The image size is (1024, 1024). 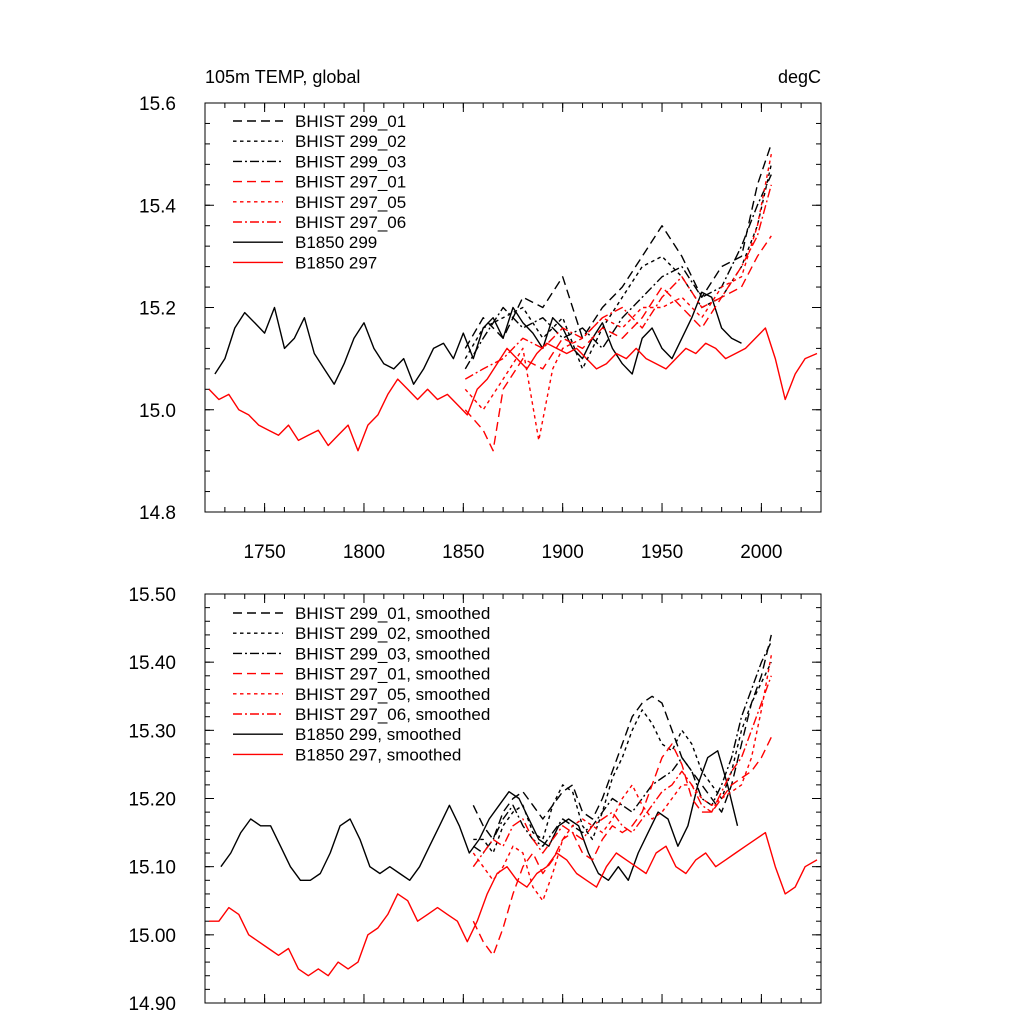 I want to click on bottom-legend-label: BHIST 297_06, smoothed, so click(x=392, y=714).